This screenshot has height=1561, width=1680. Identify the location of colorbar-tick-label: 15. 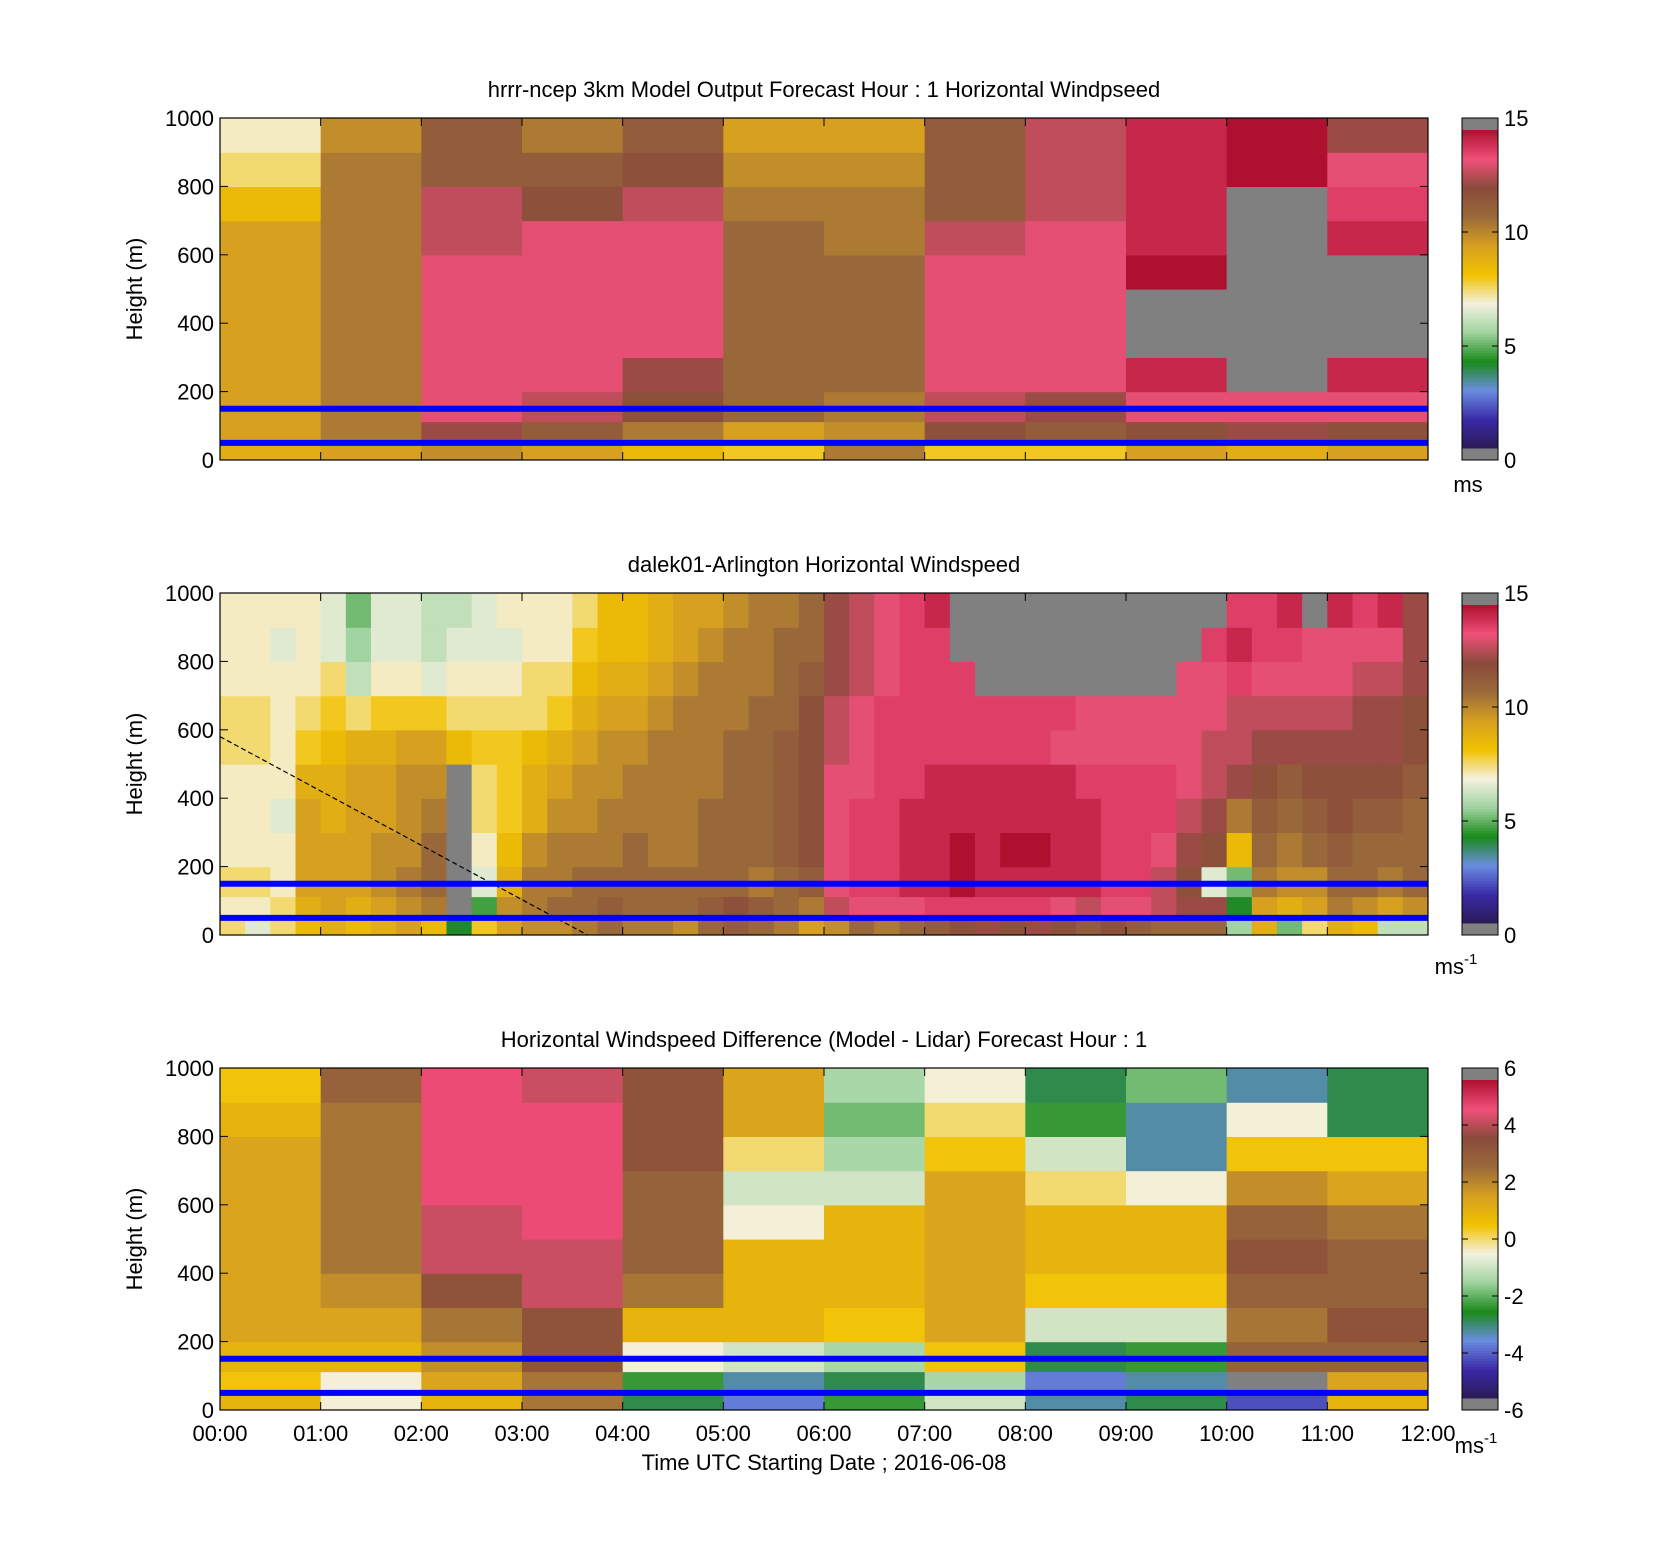
(1516, 593).